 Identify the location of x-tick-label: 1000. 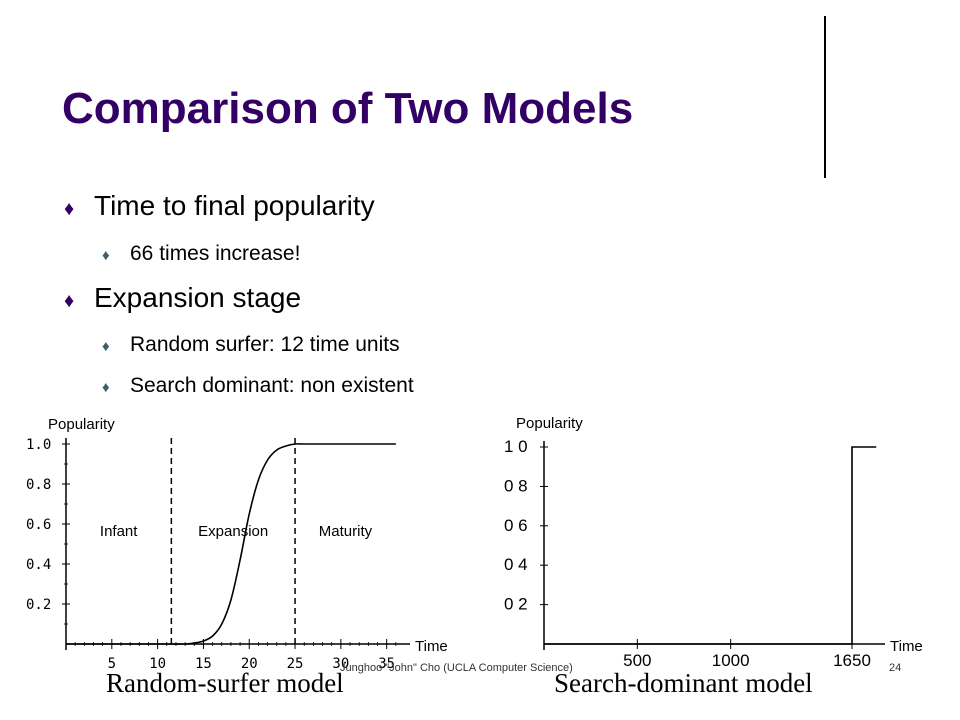
(731, 660).